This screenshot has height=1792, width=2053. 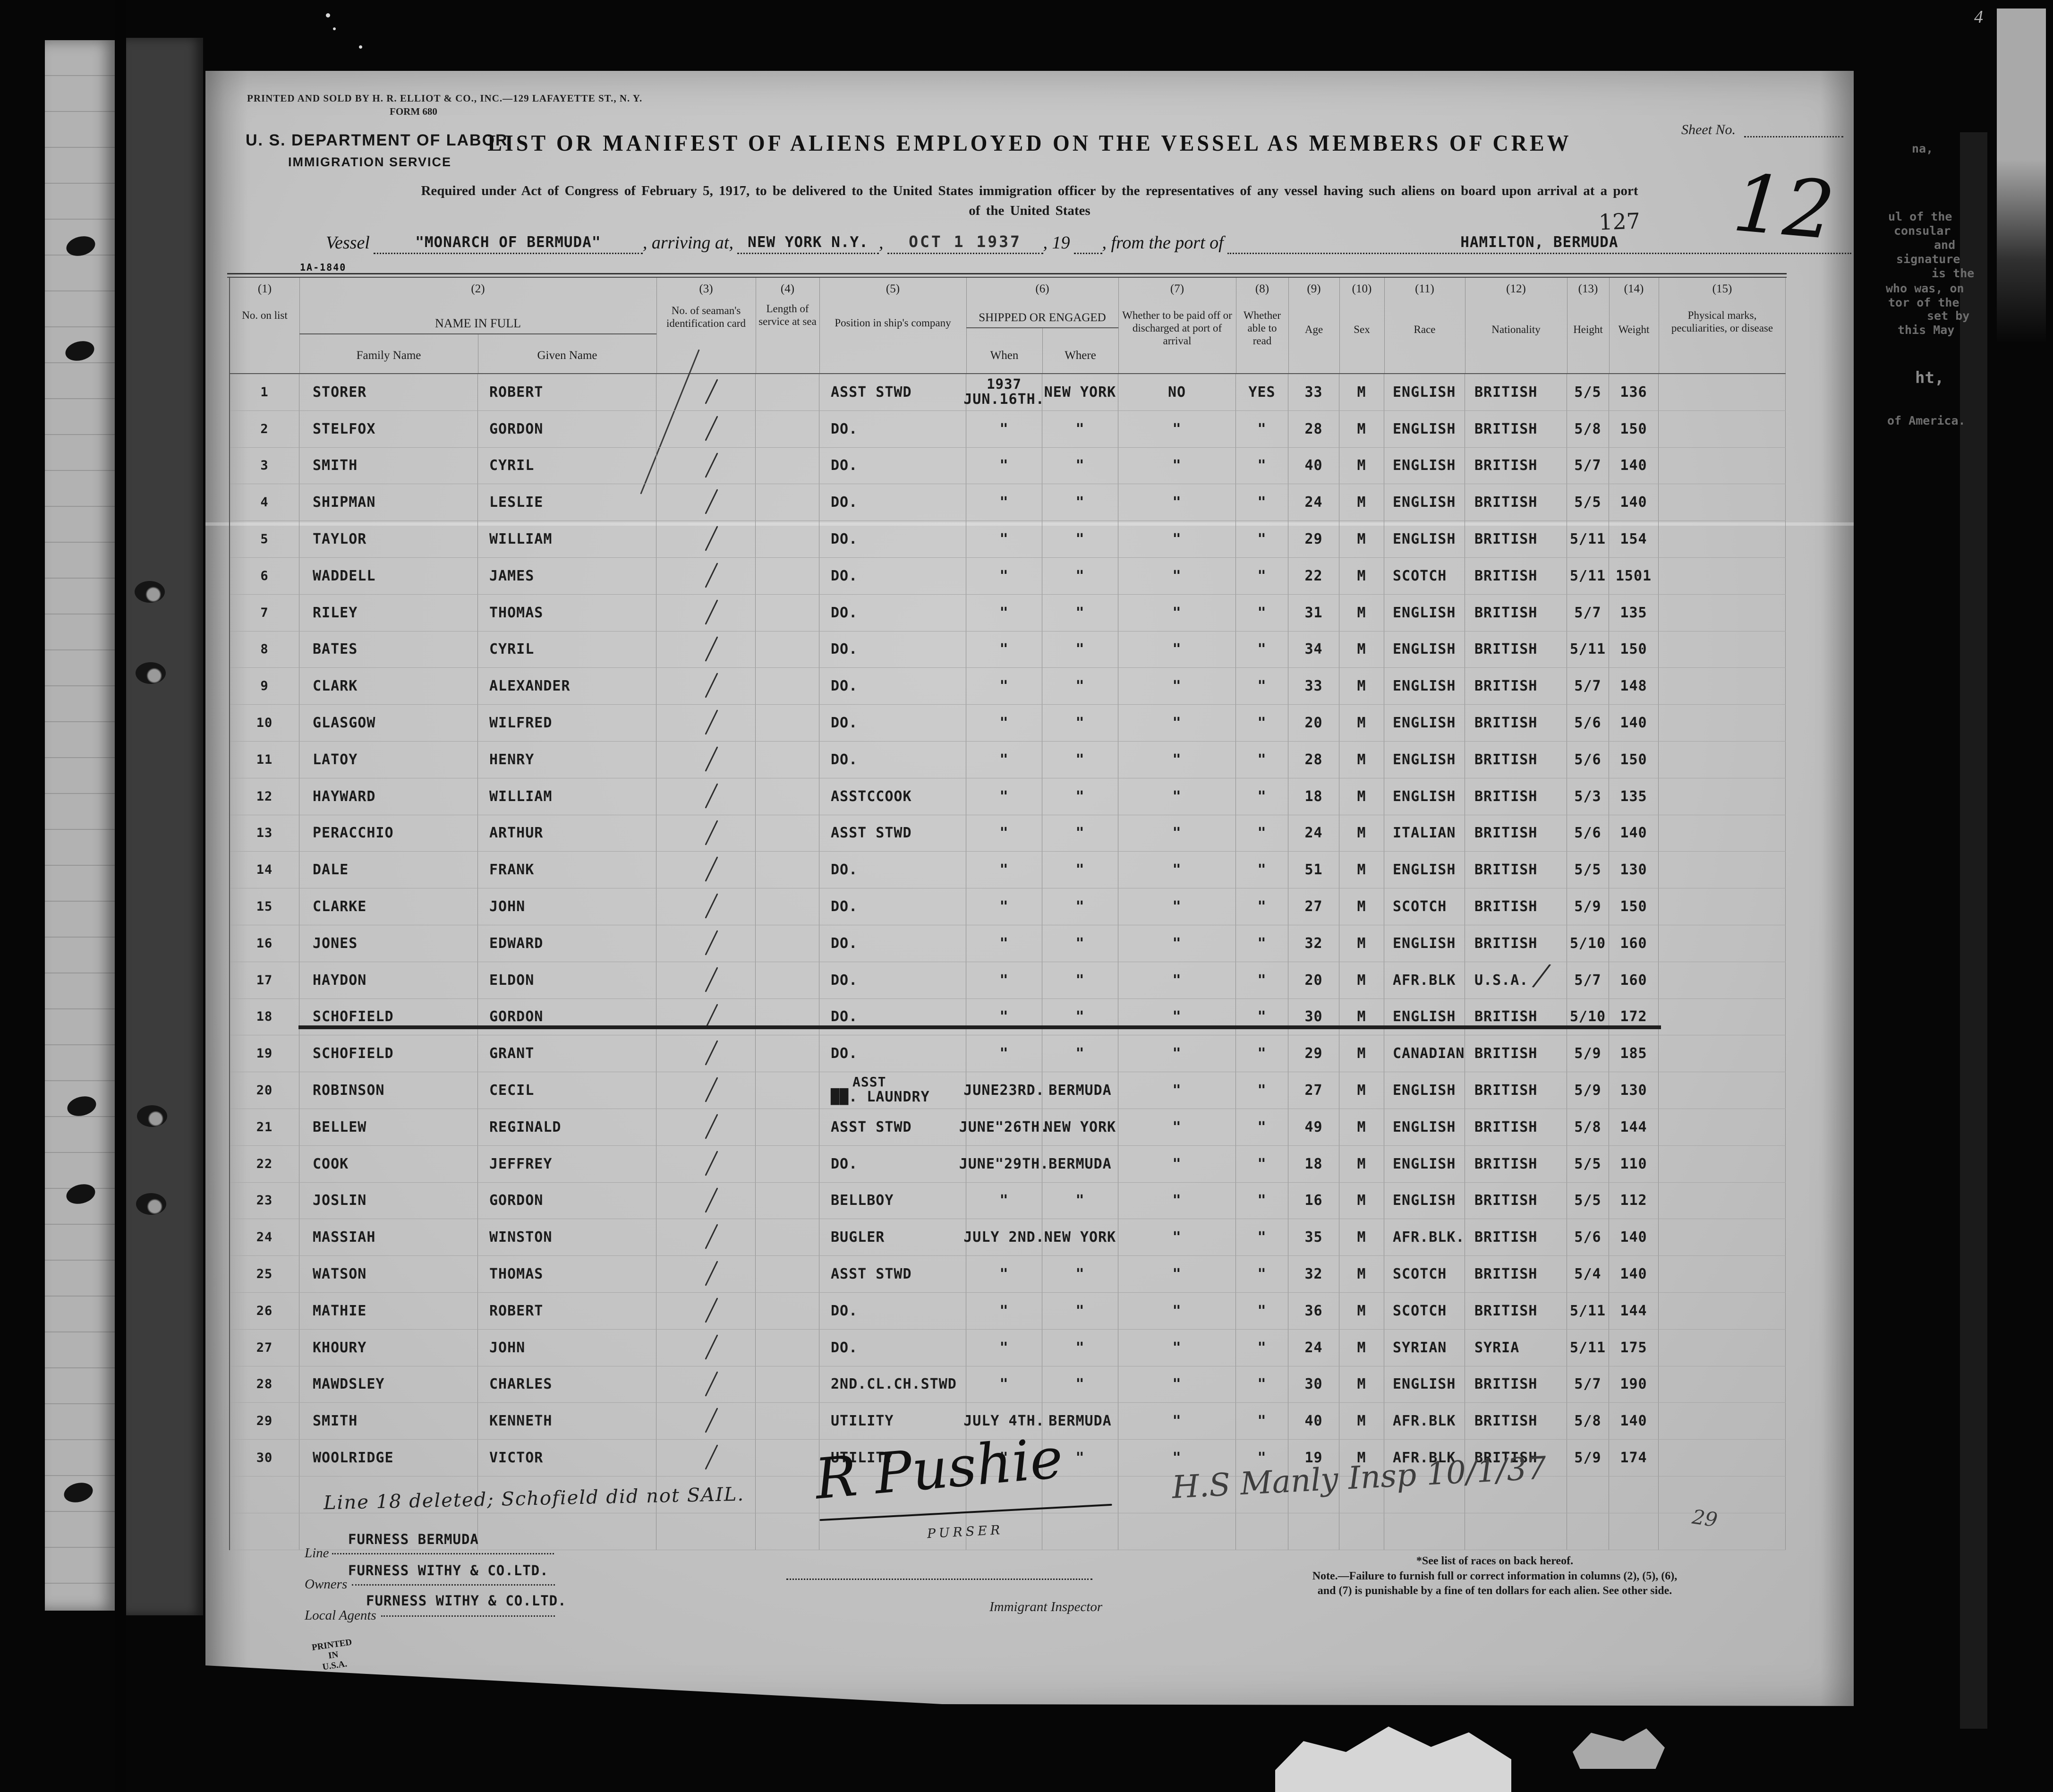 What do you see at coordinates (844, 1053) in the screenshot?
I see `position-value: DO.` at bounding box center [844, 1053].